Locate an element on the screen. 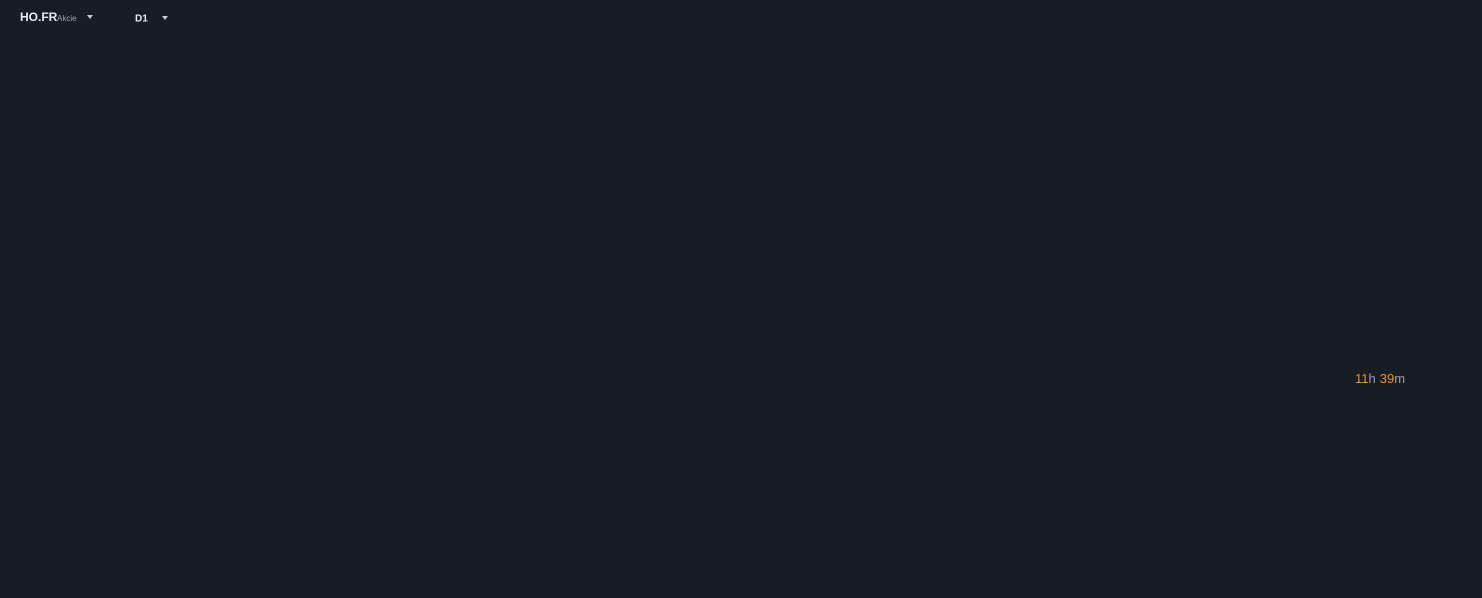  countdown-m: m is located at coordinates (1399, 378).